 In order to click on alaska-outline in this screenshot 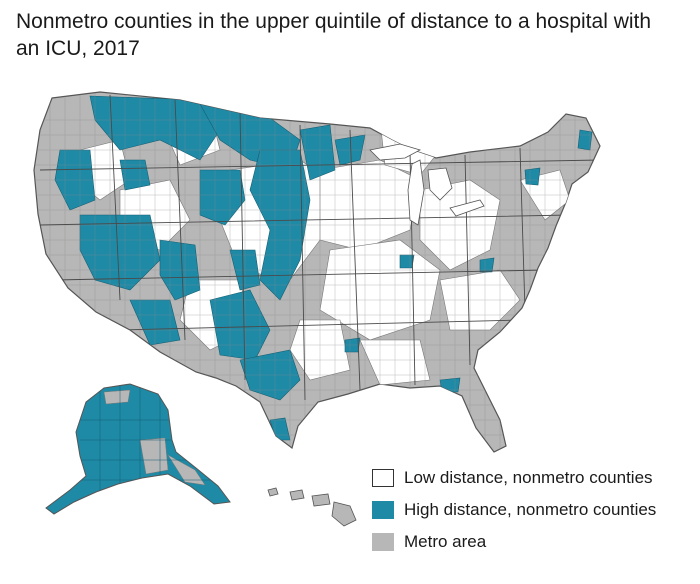, I will do `click(138, 449)`.